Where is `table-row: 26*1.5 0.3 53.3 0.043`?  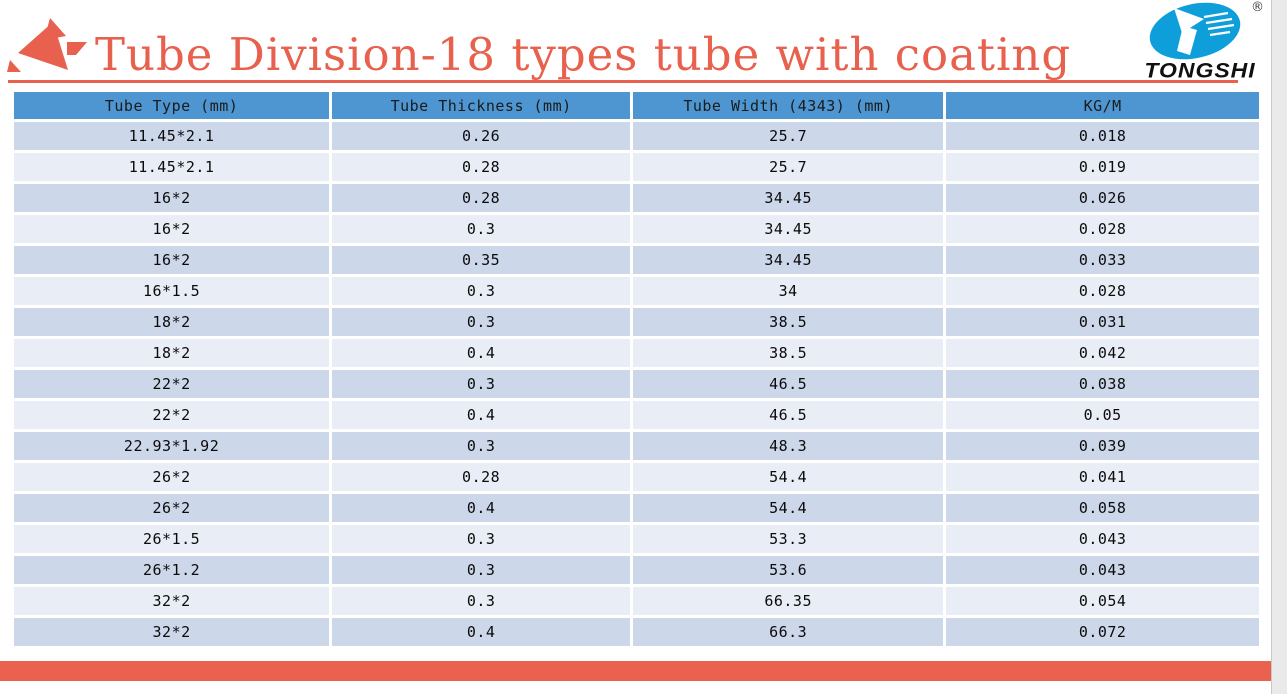
table-row: 26*1.5 0.3 53.3 0.043 is located at coordinates (636, 539).